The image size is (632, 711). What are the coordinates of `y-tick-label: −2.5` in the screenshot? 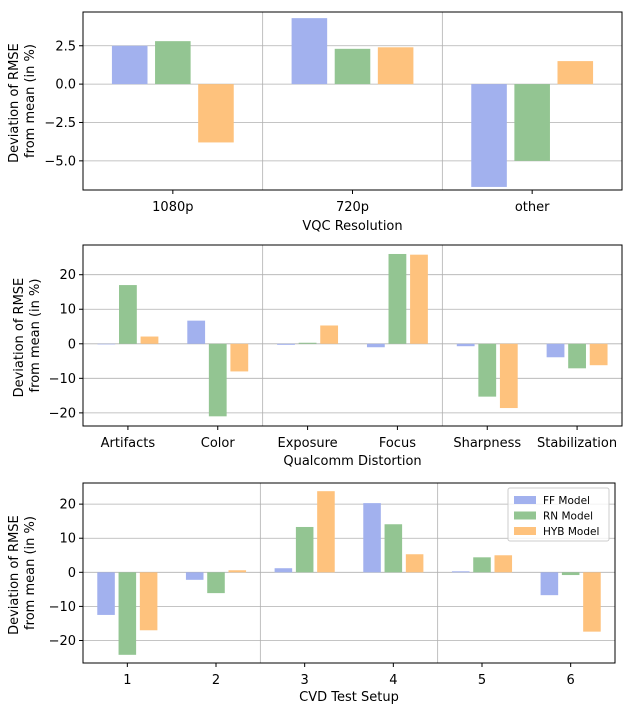 It's located at (60, 123).